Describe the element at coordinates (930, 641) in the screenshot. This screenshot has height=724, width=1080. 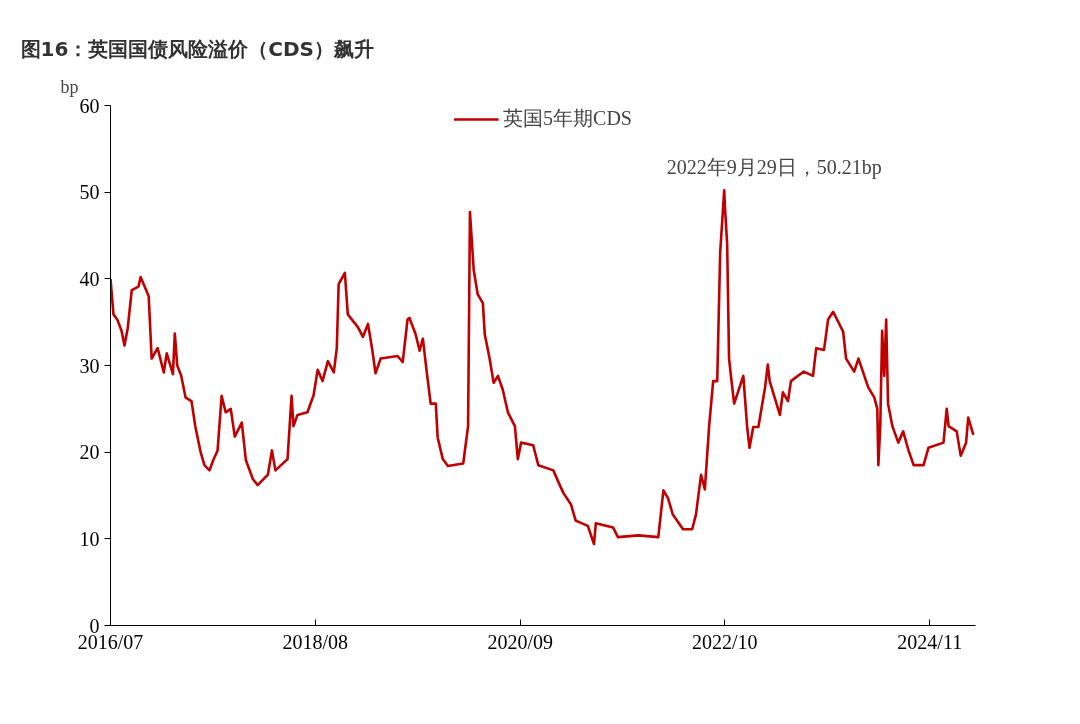
I see `x-tick-label: 2024/11` at that location.